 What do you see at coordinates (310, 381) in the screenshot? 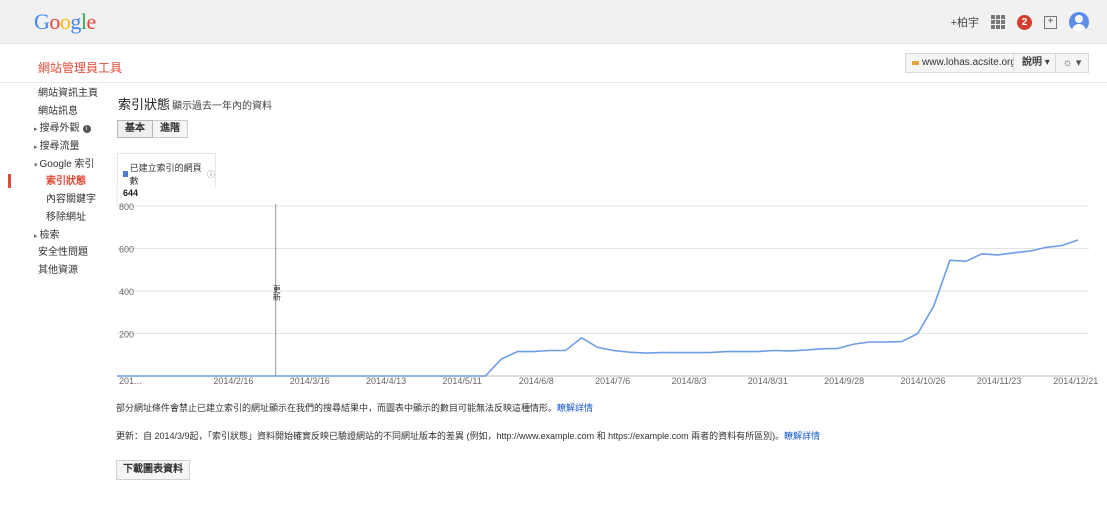
I see `x-tick-label: 2014/3/16` at bounding box center [310, 381].